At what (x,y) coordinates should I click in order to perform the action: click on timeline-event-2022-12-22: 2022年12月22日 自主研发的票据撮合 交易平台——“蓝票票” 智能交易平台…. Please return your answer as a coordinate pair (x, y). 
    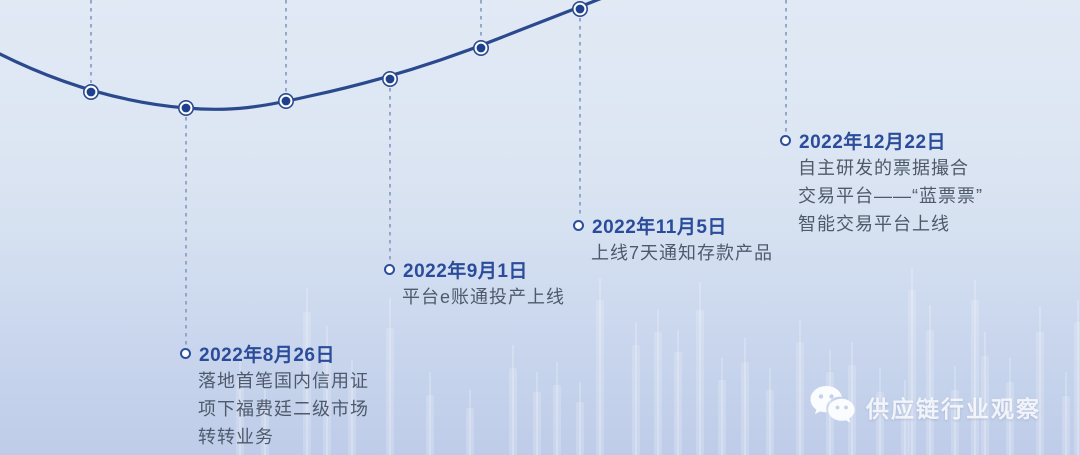
    Looking at the image, I should click on (881, 183).